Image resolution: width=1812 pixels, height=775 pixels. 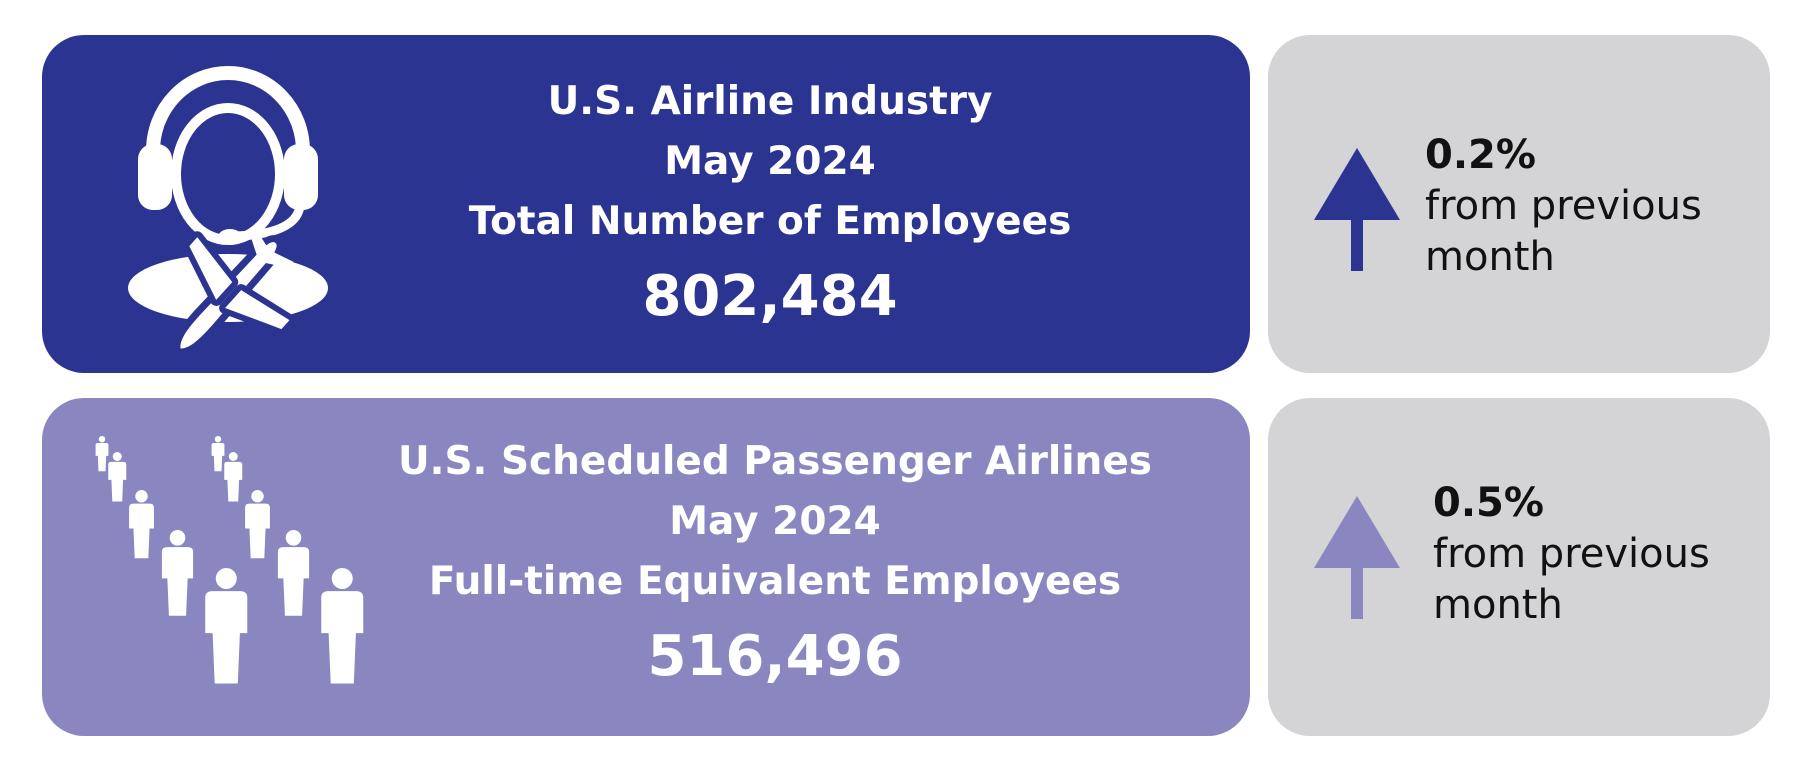 I want to click on industry-change-label-1: from previous, so click(x=1563, y=206).